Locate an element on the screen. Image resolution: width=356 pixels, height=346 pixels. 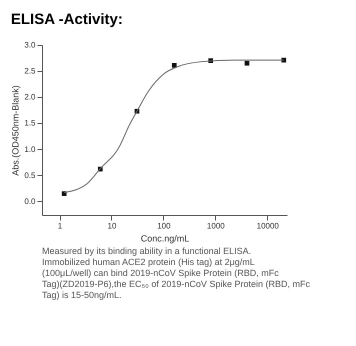
x-tick-label: 10000 is located at coordinates (268, 226).